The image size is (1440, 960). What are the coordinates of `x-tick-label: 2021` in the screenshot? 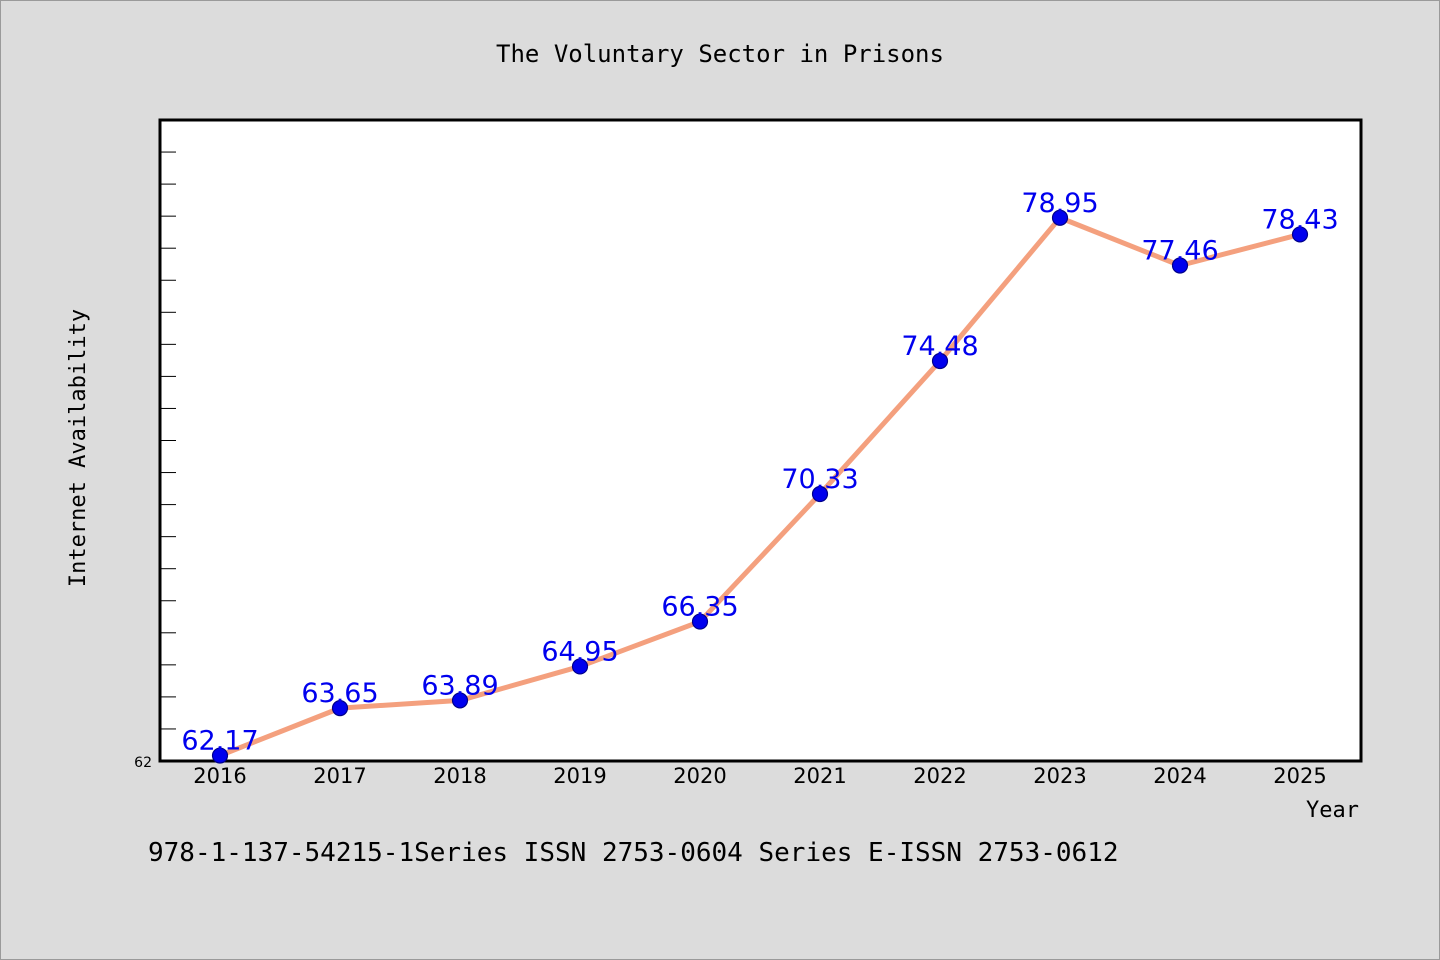 It's located at (819, 776).